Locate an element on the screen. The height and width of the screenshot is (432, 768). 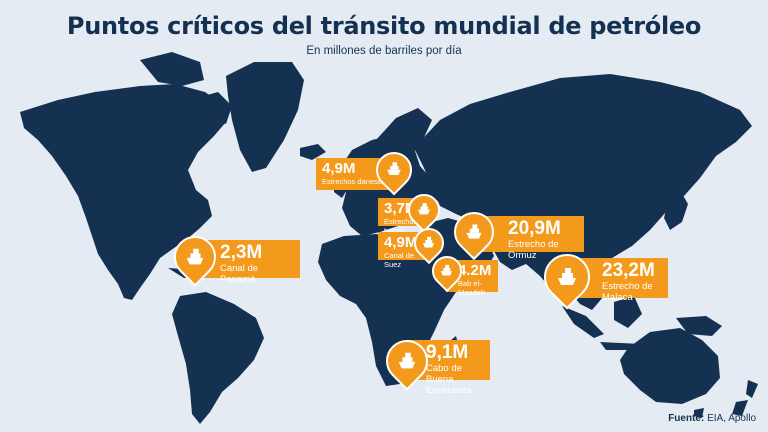
callout-label: Estrecho de Ormuz is located at coordinates (533, 250).